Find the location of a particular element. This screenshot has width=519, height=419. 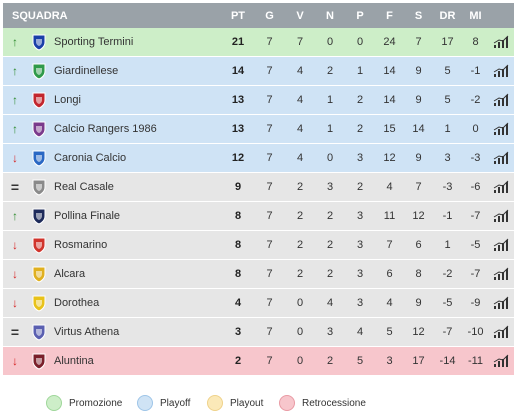

team-cell: Real Casale is located at coordinates (124, 187).